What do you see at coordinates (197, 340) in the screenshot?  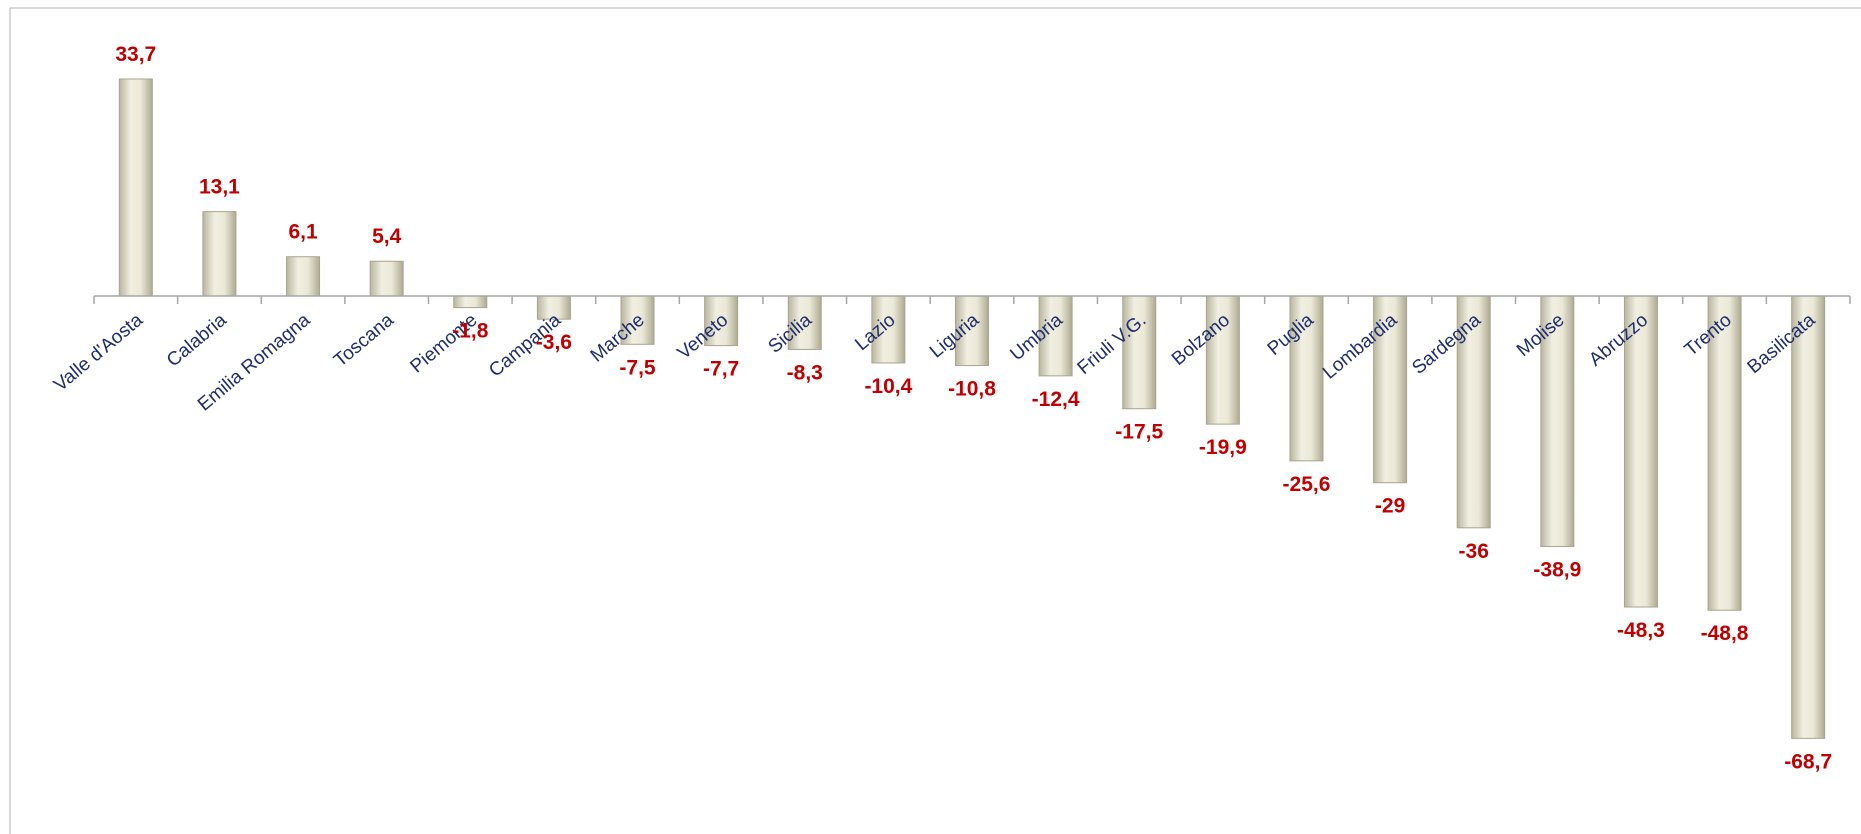 I see `category-label: Calabria` at bounding box center [197, 340].